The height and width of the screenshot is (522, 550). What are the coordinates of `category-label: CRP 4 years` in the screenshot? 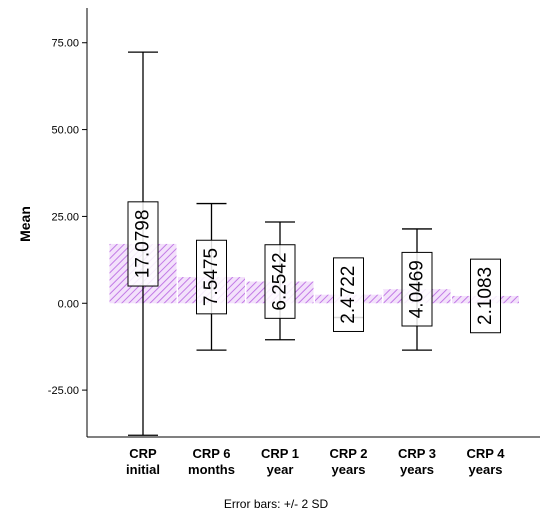 It's located at (485, 461).